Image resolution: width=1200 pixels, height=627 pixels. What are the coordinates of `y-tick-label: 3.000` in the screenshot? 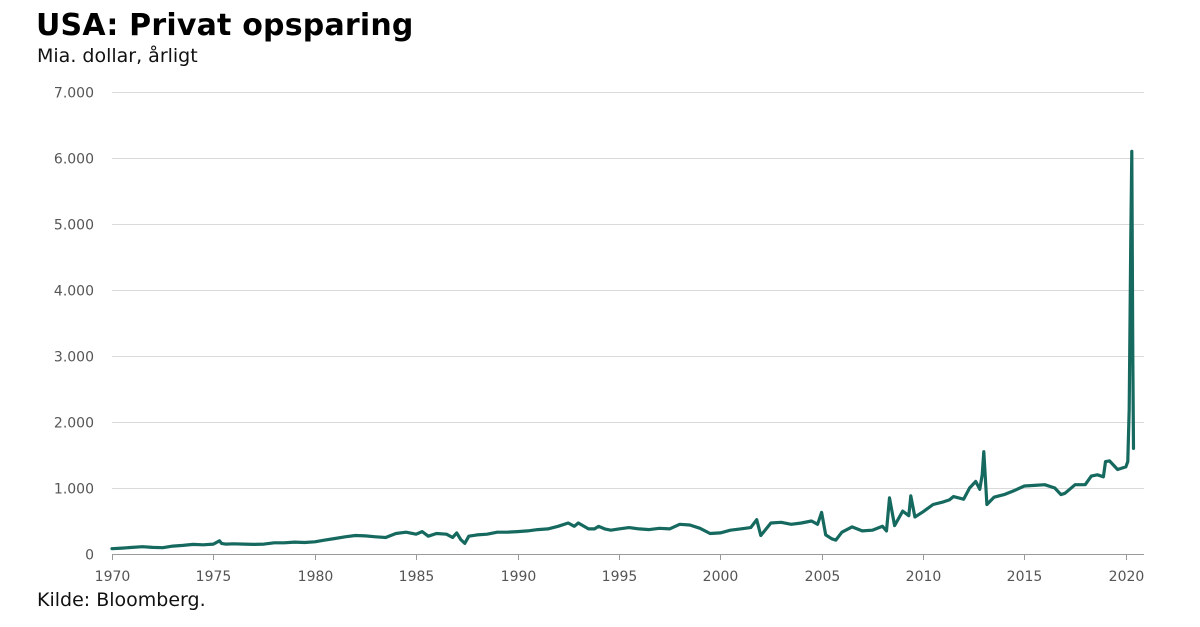 It's located at (74, 358).